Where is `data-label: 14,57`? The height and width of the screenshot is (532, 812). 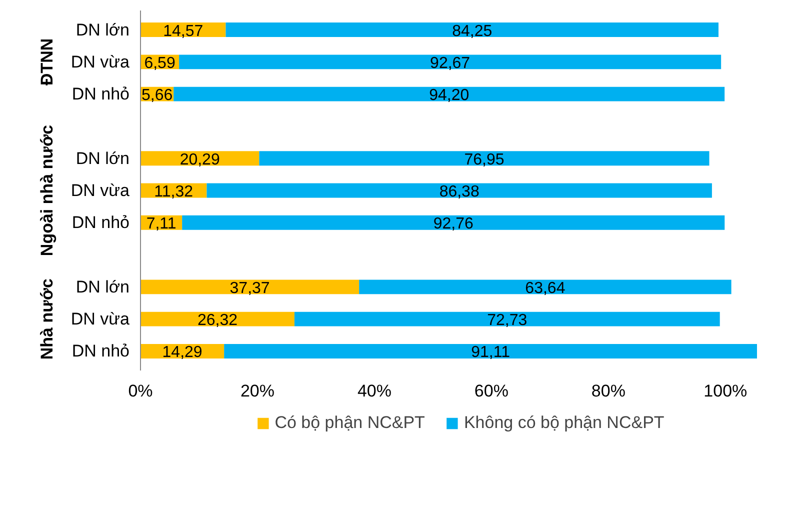 data-label: 14,57 is located at coordinates (183, 31).